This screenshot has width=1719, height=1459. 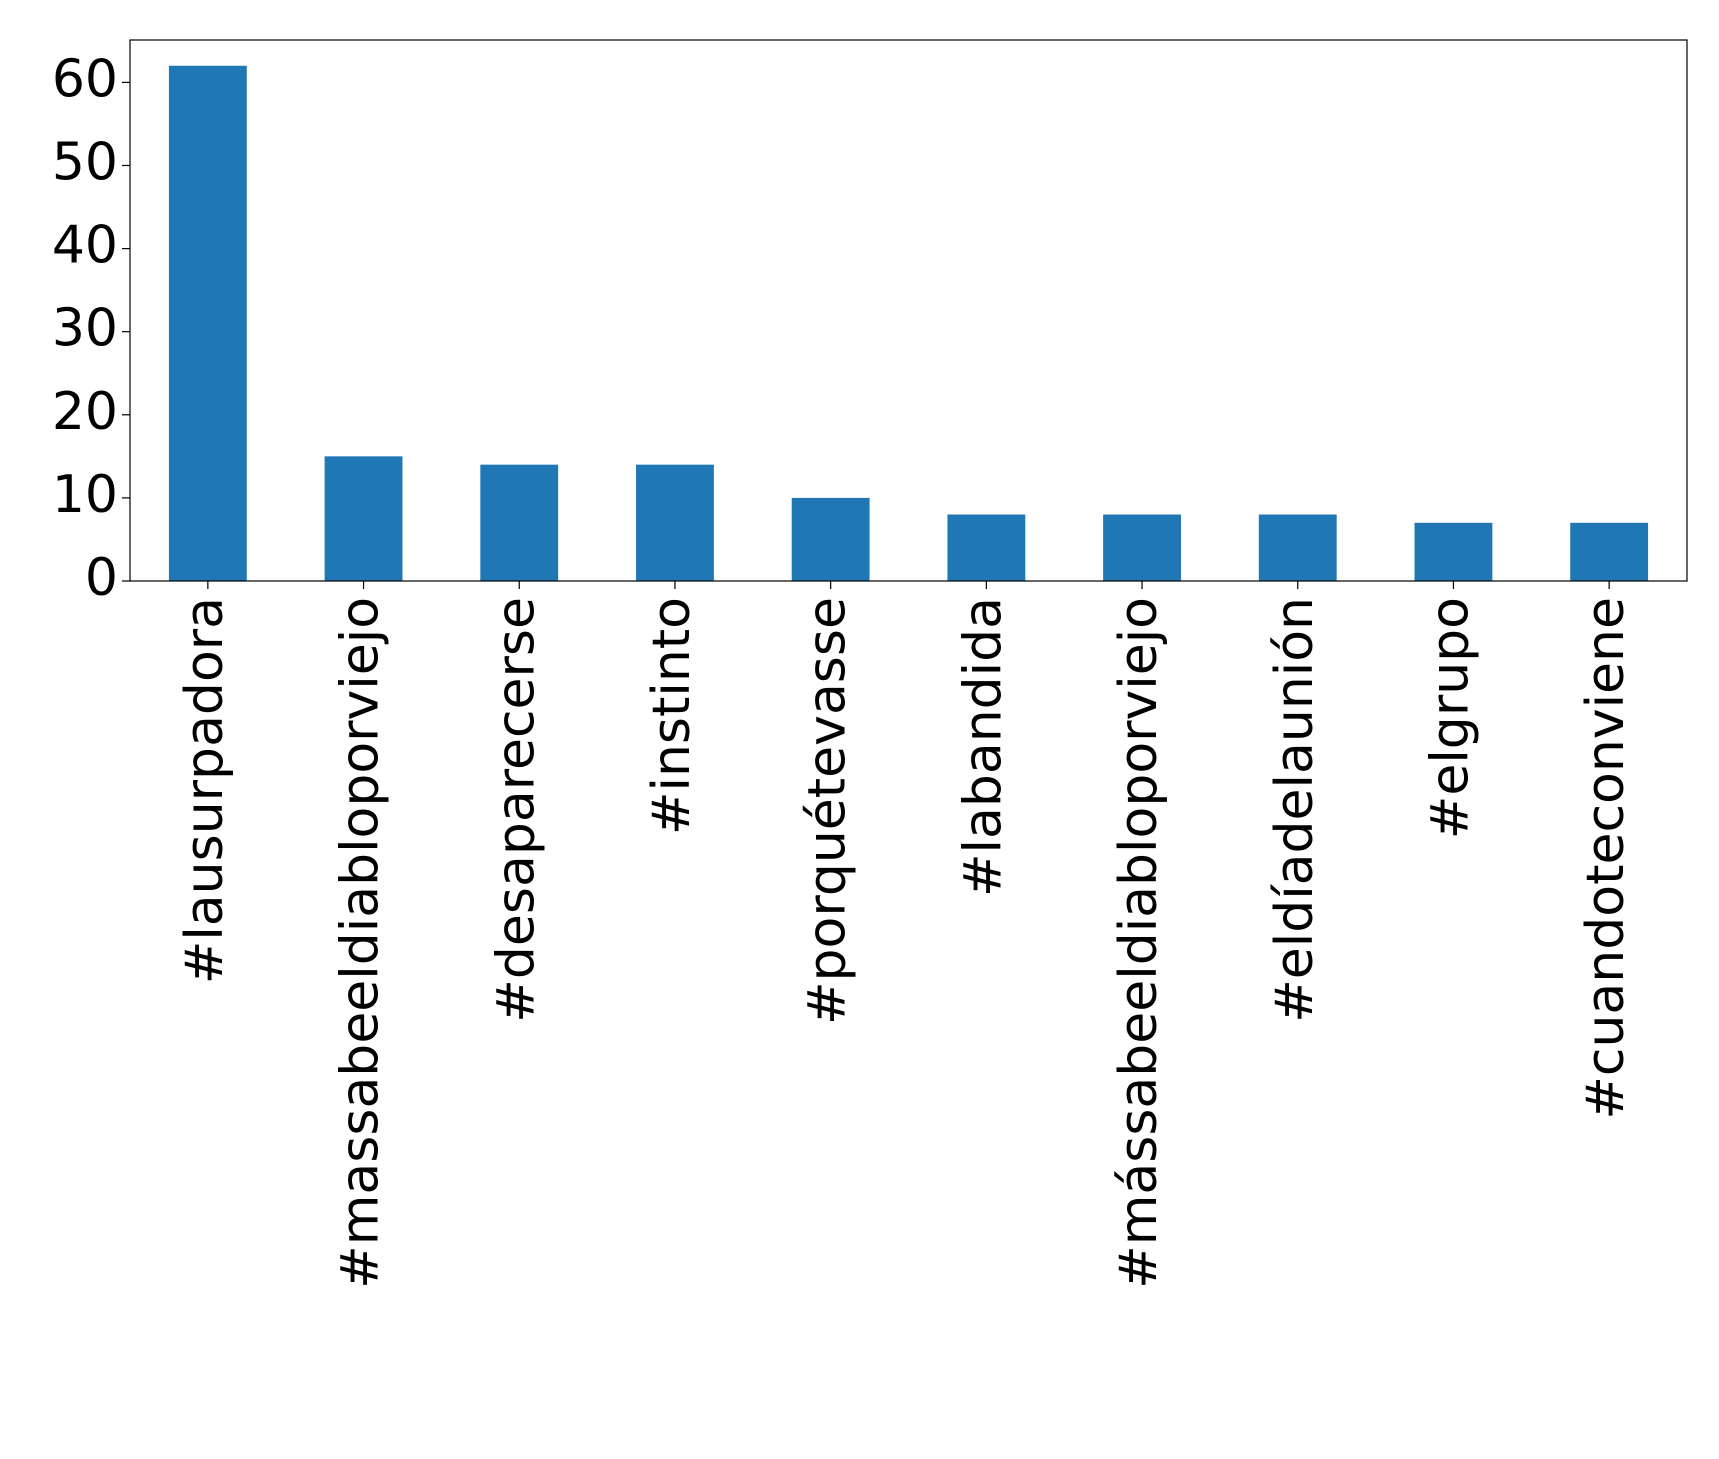 What do you see at coordinates (85, 162) in the screenshot?
I see `y-tick-label: 50` at bounding box center [85, 162].